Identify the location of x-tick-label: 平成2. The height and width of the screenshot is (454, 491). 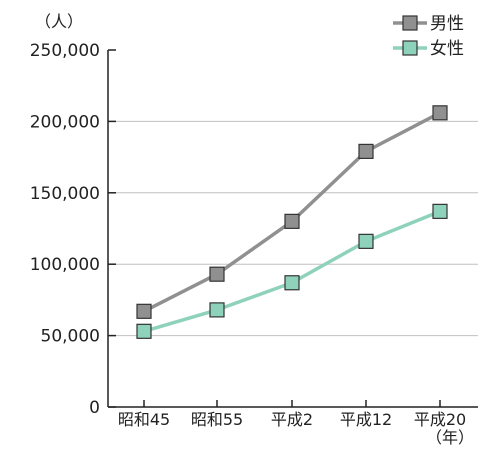
(292, 419).